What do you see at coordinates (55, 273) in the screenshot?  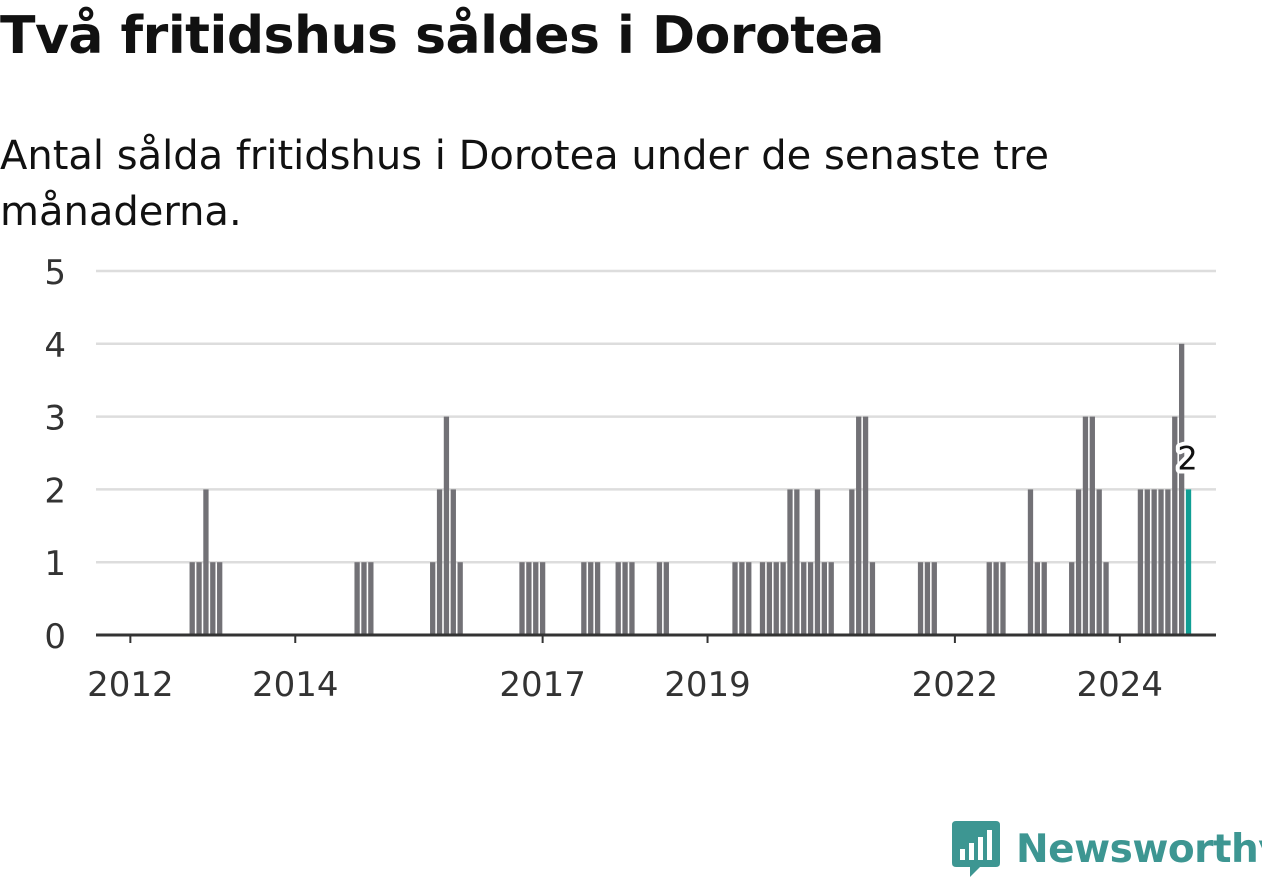 I see `y-tick-label: 5` at bounding box center [55, 273].